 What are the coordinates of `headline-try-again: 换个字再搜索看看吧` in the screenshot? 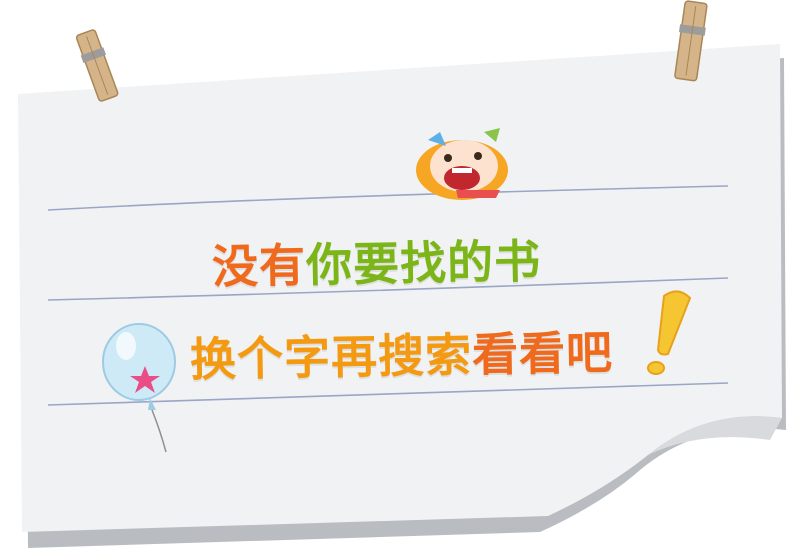 It's located at (401, 352).